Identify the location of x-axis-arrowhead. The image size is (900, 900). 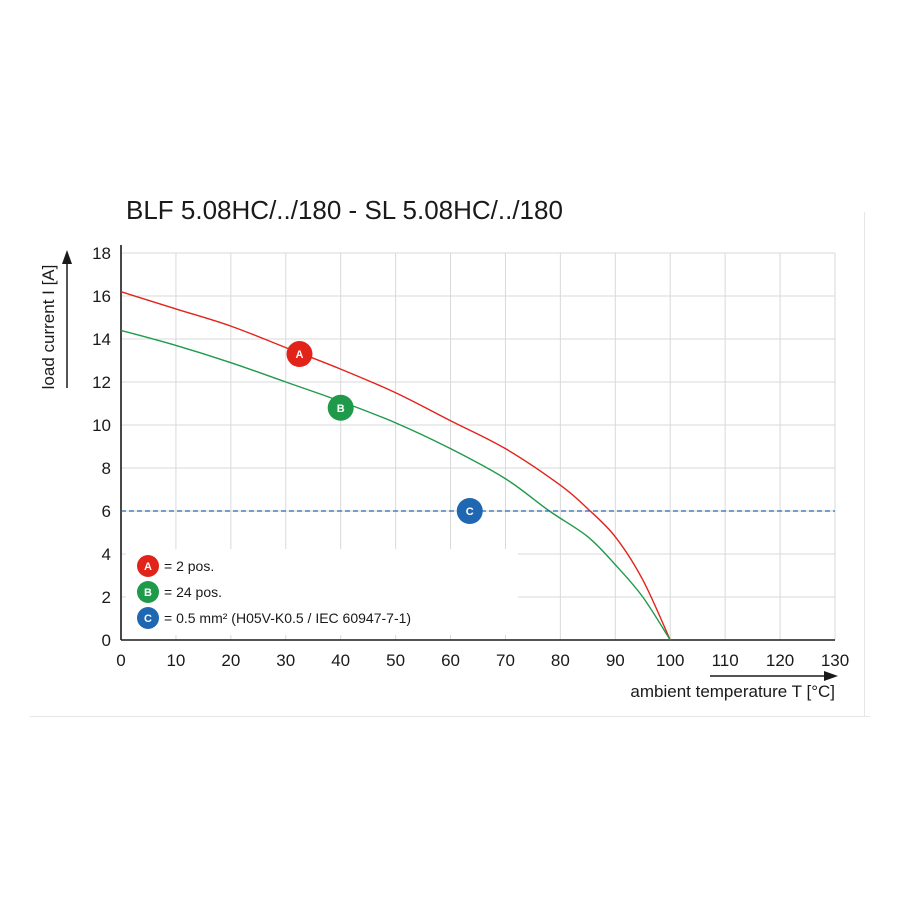
(831, 676).